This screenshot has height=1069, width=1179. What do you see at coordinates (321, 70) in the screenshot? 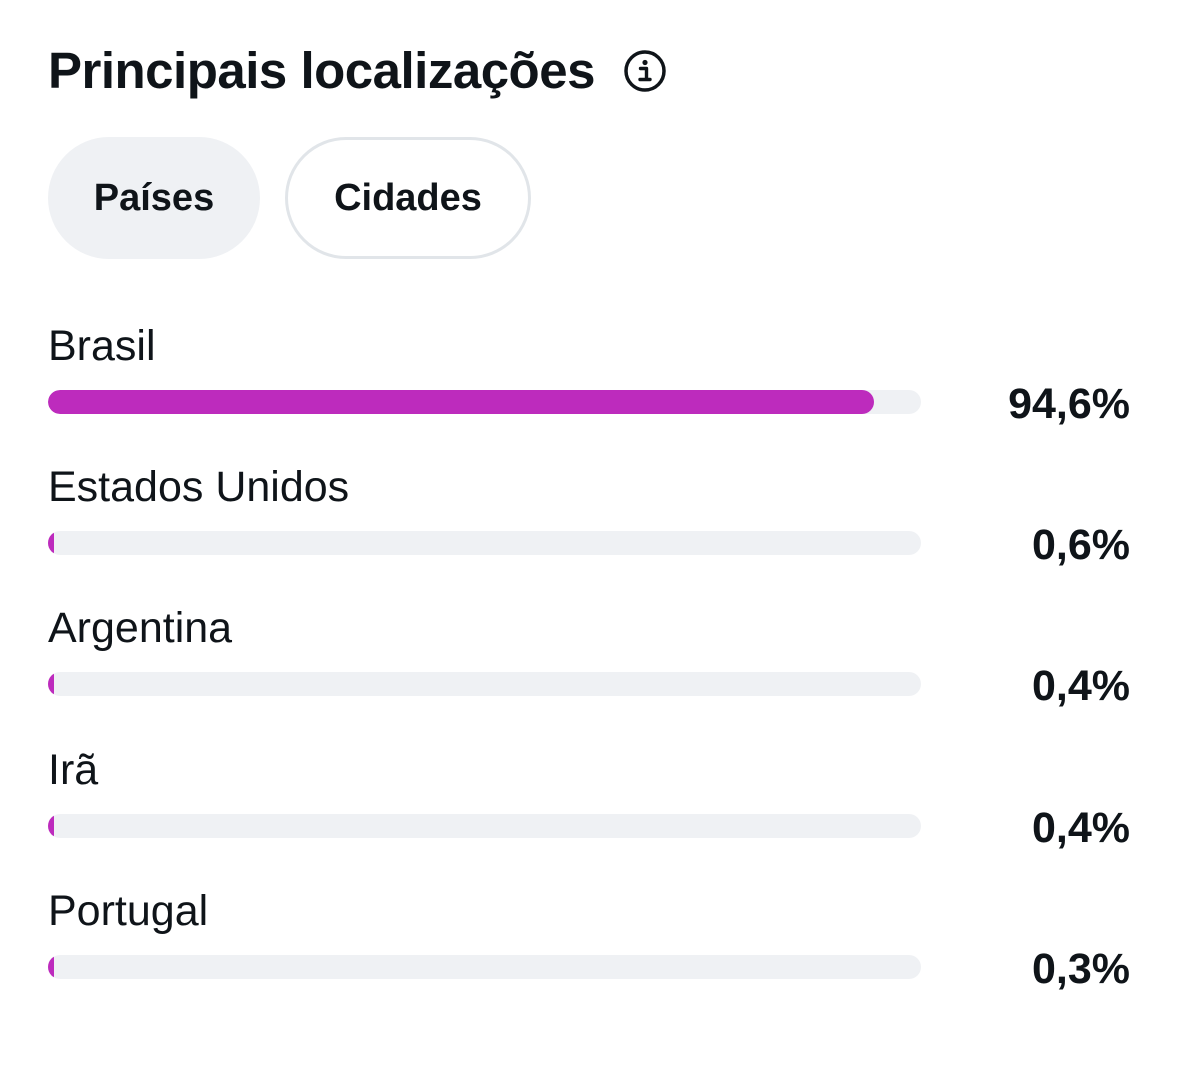
I see `section-title: Principais localizações` at bounding box center [321, 70].